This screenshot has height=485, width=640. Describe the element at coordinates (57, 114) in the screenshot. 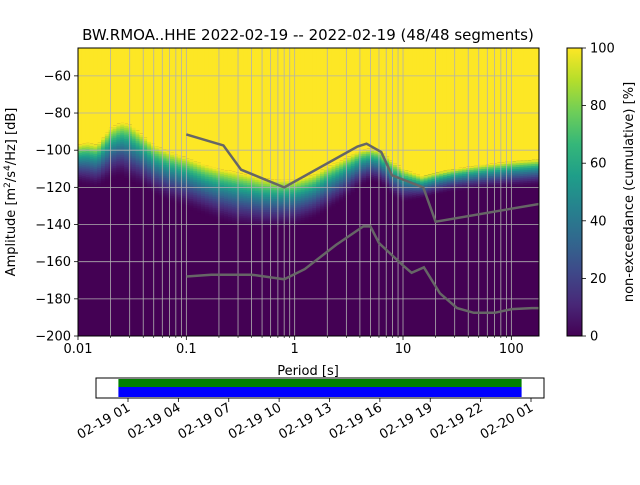

I see `y-tick-label: −80` at that location.